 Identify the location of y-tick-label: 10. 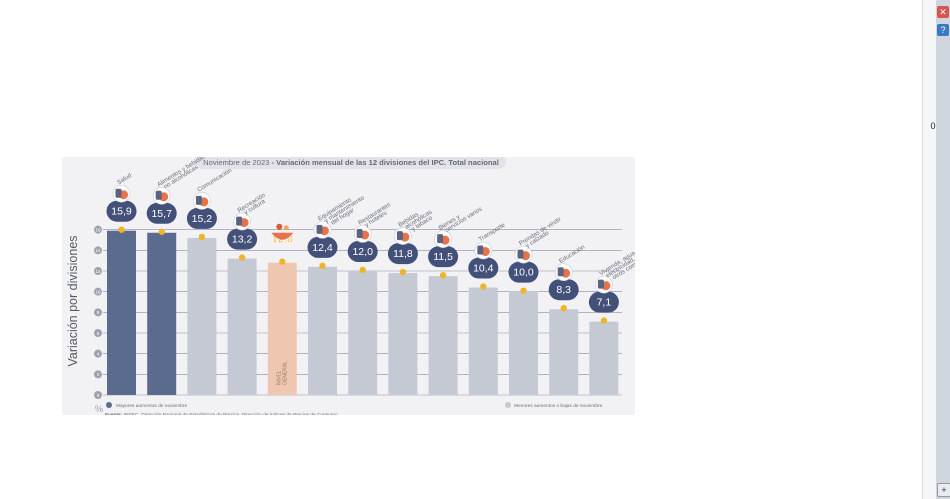
(98, 291).